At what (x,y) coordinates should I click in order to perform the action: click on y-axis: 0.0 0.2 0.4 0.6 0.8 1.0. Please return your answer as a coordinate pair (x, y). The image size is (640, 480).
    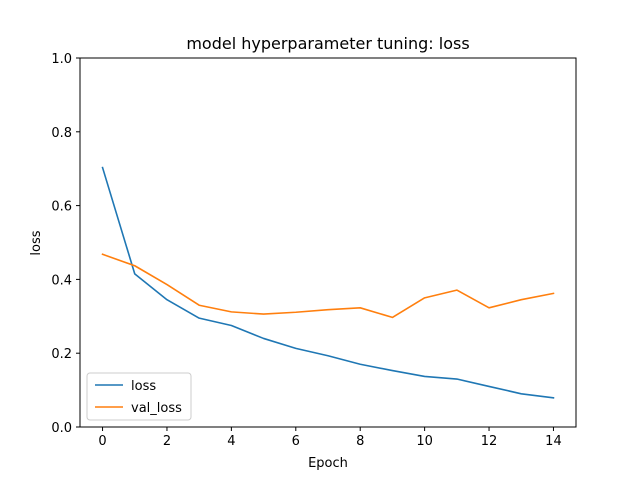
    Looking at the image, I should click on (65, 244).